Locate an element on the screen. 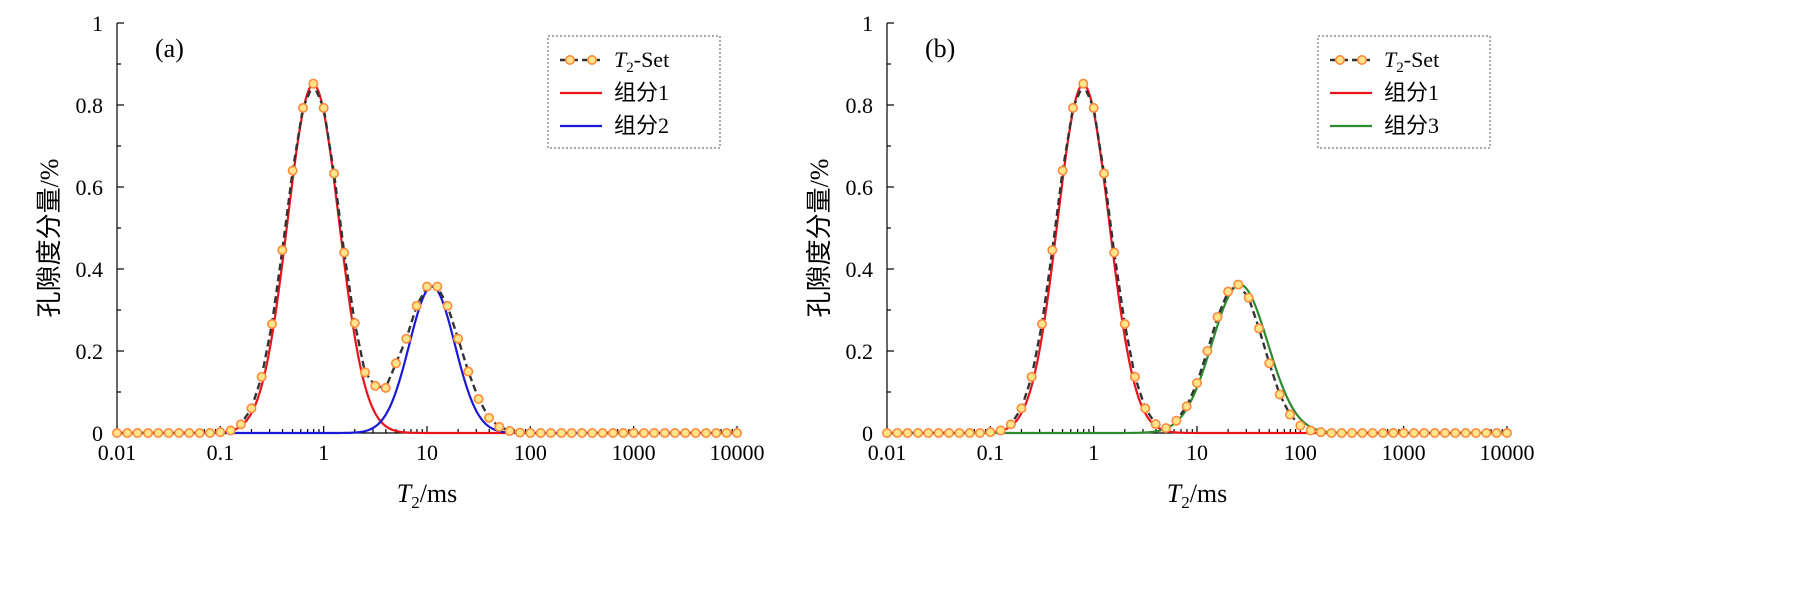 This screenshot has height=602, width=1814. panel-label: (b) is located at coordinates (940, 48).